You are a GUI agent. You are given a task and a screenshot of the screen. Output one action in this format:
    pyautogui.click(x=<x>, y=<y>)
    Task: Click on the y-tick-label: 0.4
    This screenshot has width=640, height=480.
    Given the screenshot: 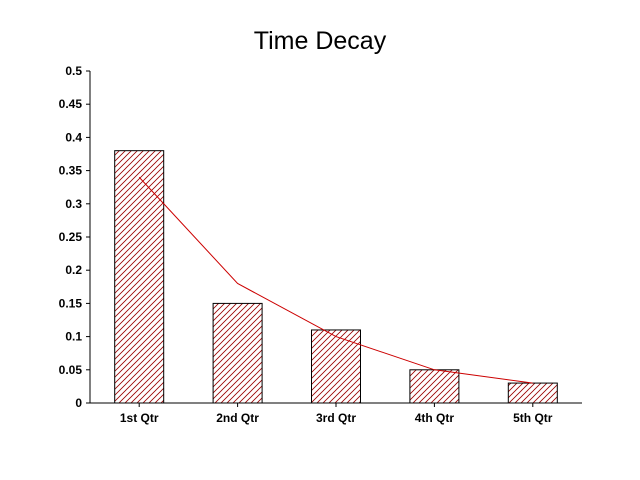 What is the action you would take?
    pyautogui.click(x=73, y=137)
    